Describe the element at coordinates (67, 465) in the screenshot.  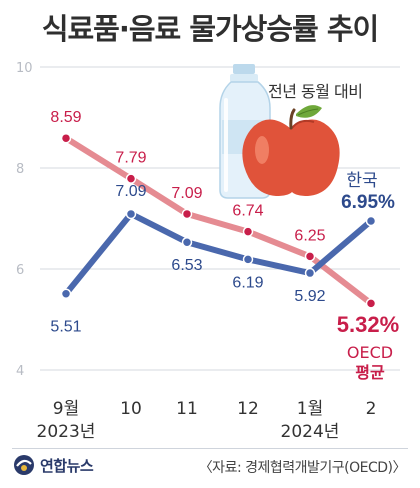
I see `logo-text: 연합뉴스` at that location.